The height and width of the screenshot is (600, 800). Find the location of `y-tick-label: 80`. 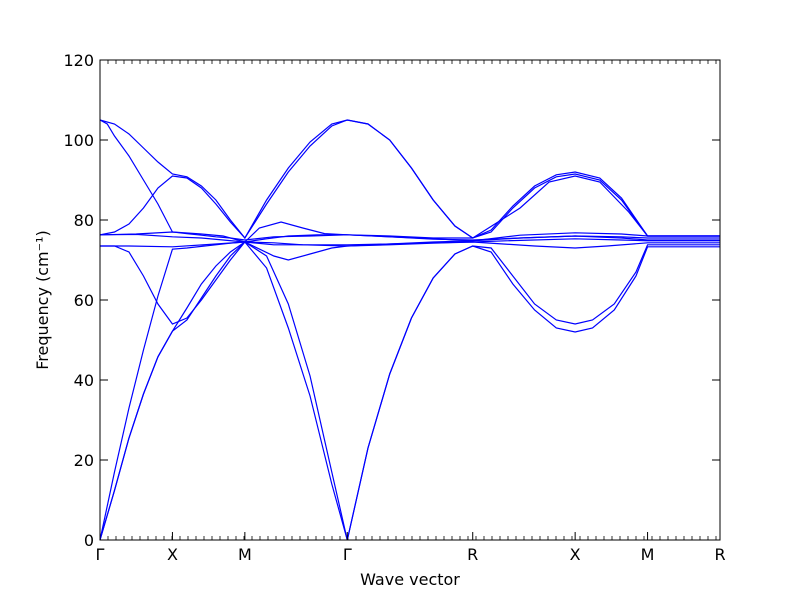

y-tick-label: 80 is located at coordinates (84, 220).